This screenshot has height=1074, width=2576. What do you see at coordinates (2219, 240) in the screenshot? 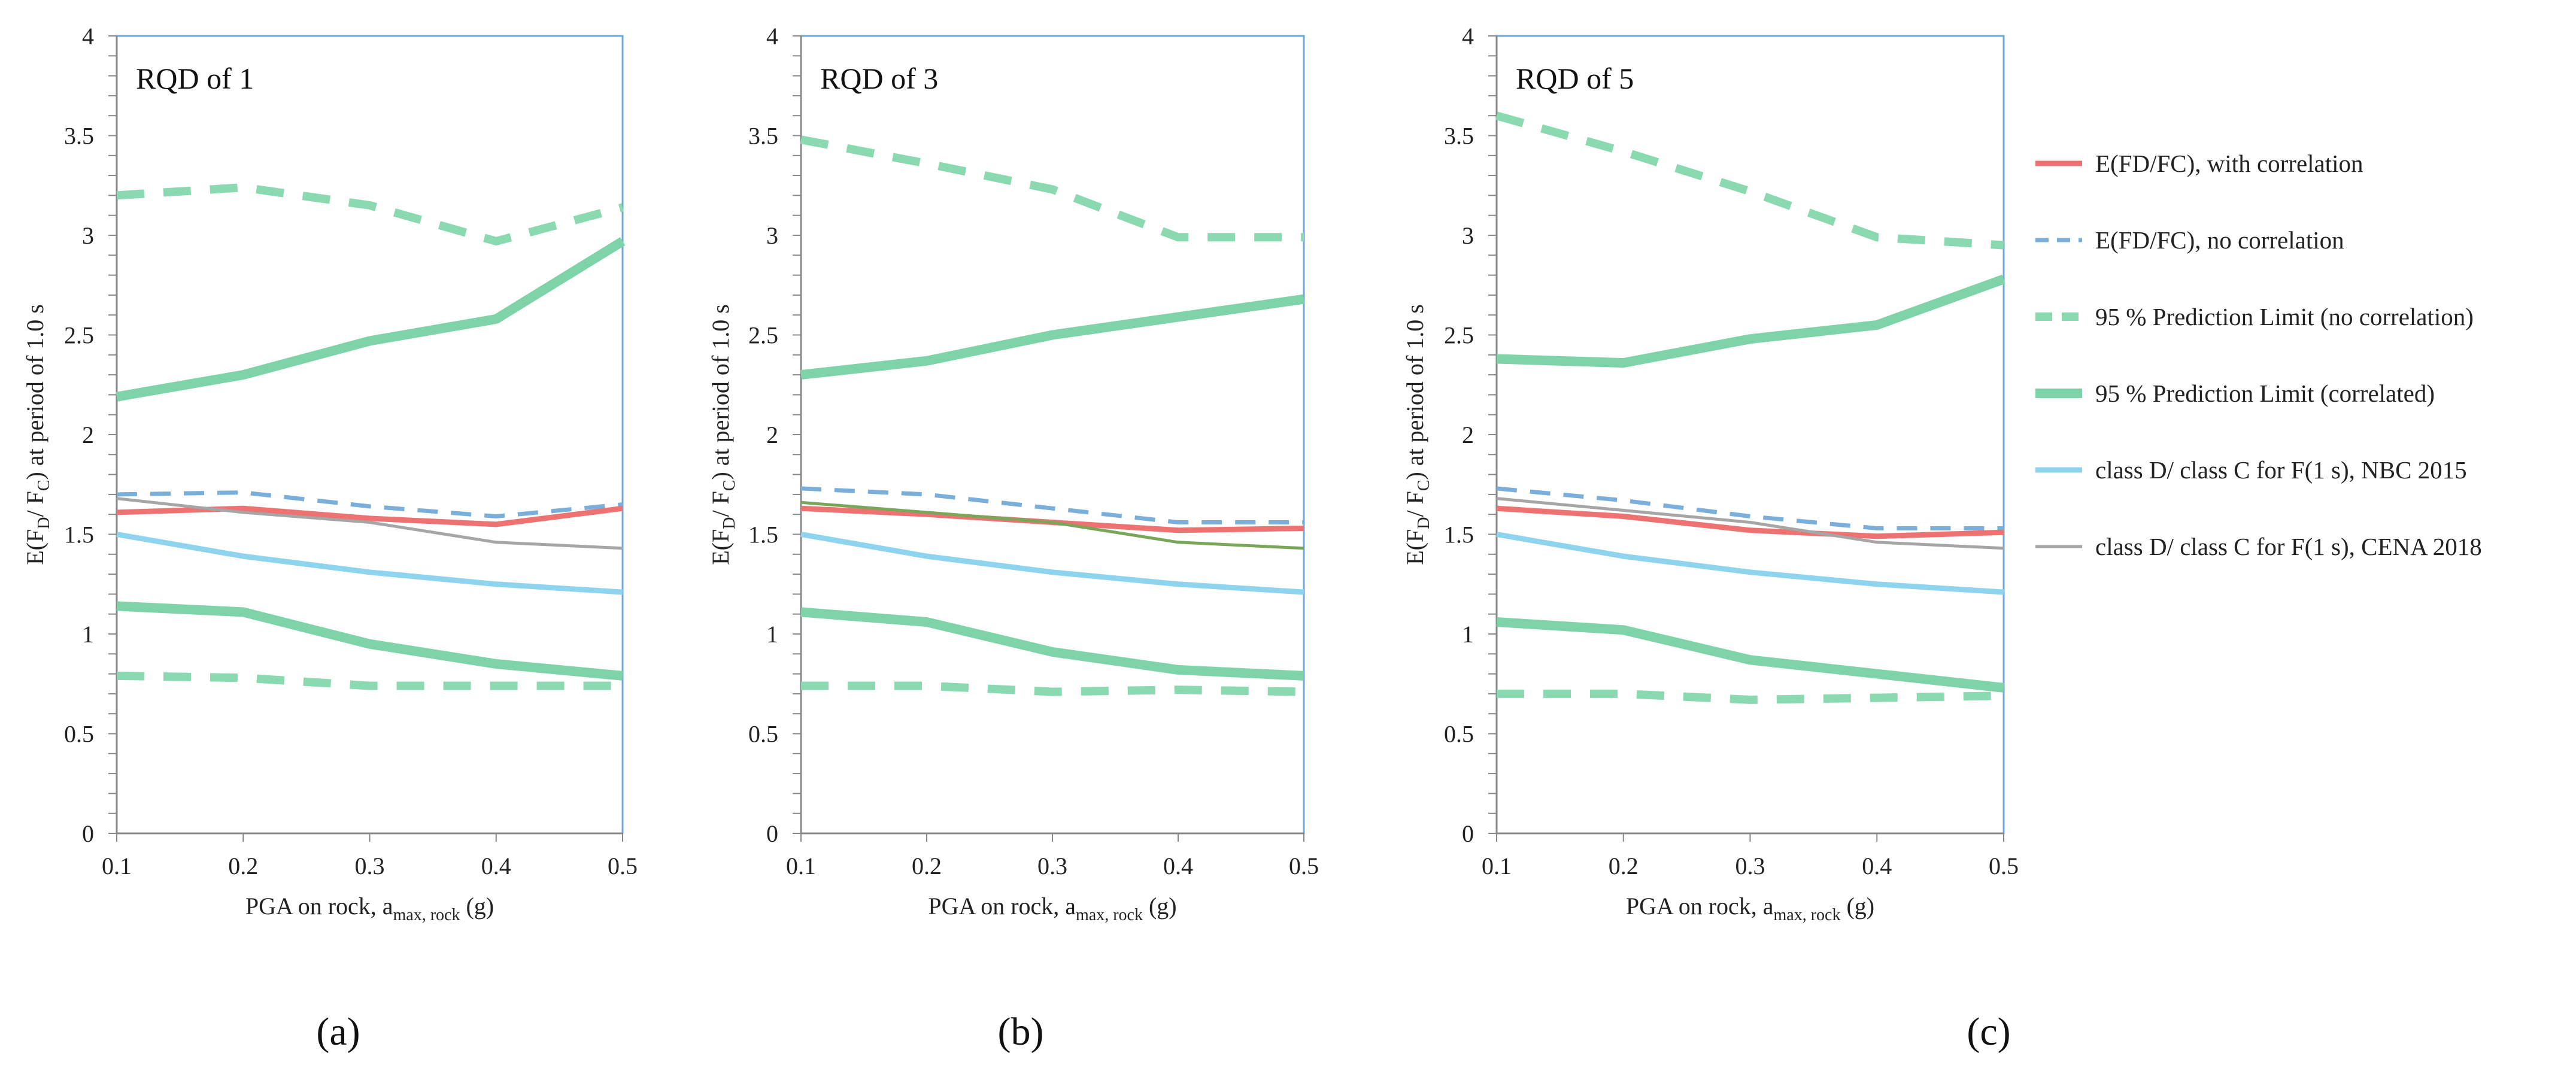
I see `legend-entry-label: E(FD/FC), no correlation` at bounding box center [2219, 240].